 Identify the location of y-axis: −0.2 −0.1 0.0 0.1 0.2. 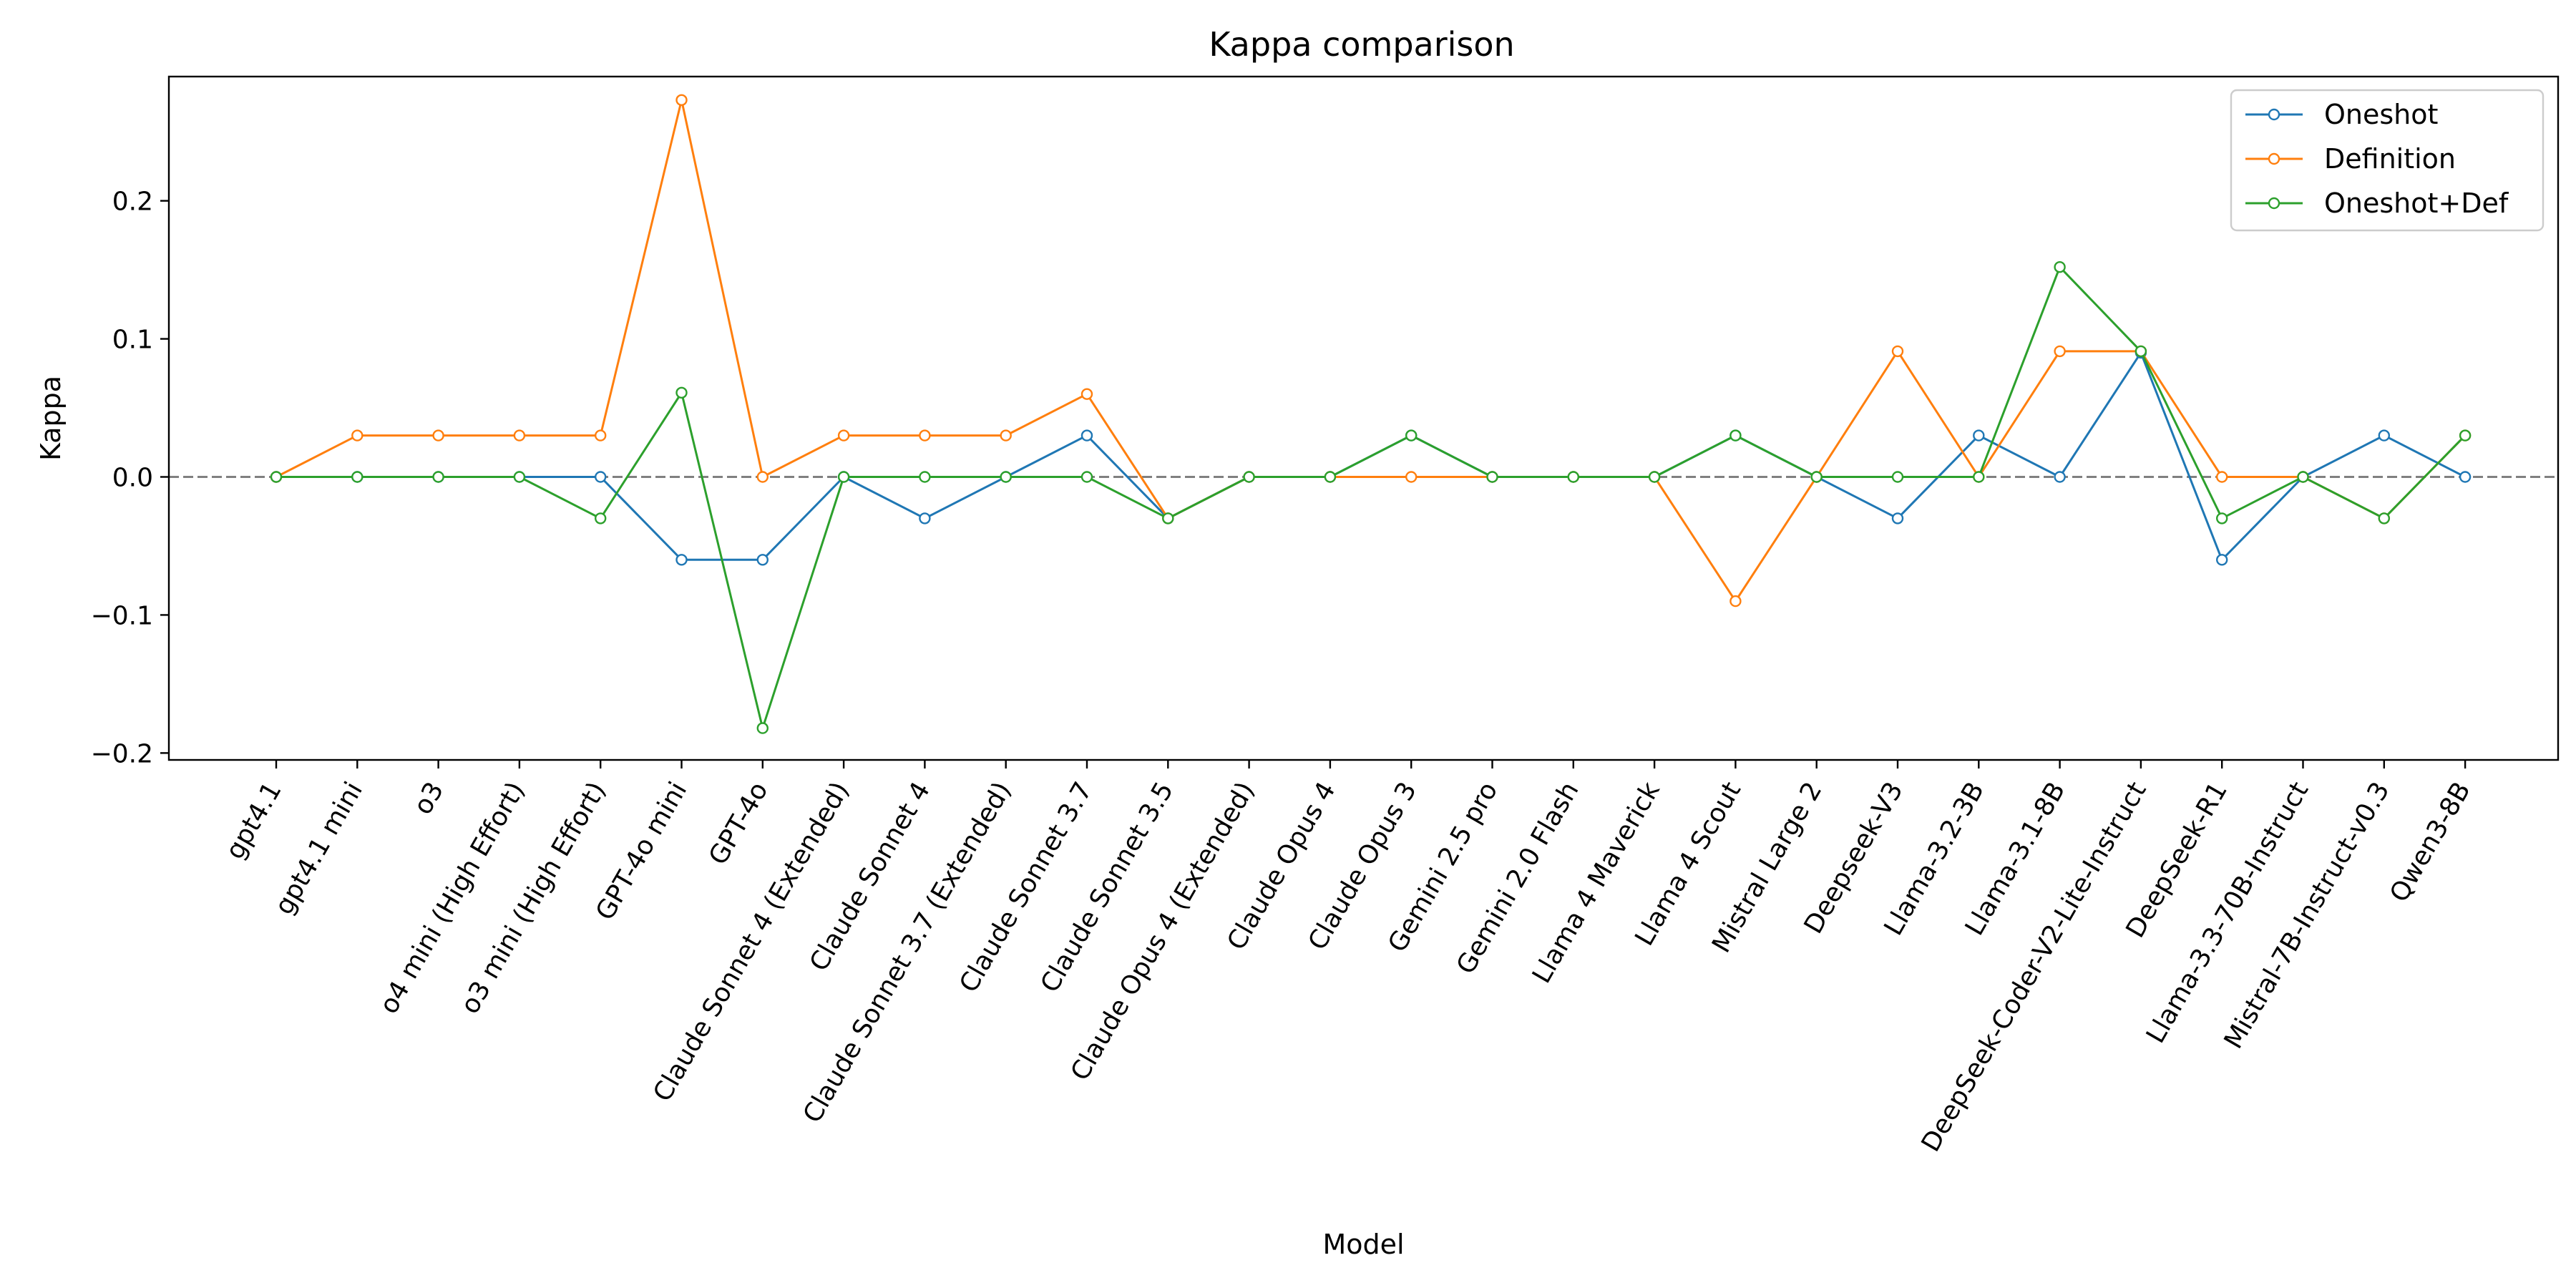
(130, 478).